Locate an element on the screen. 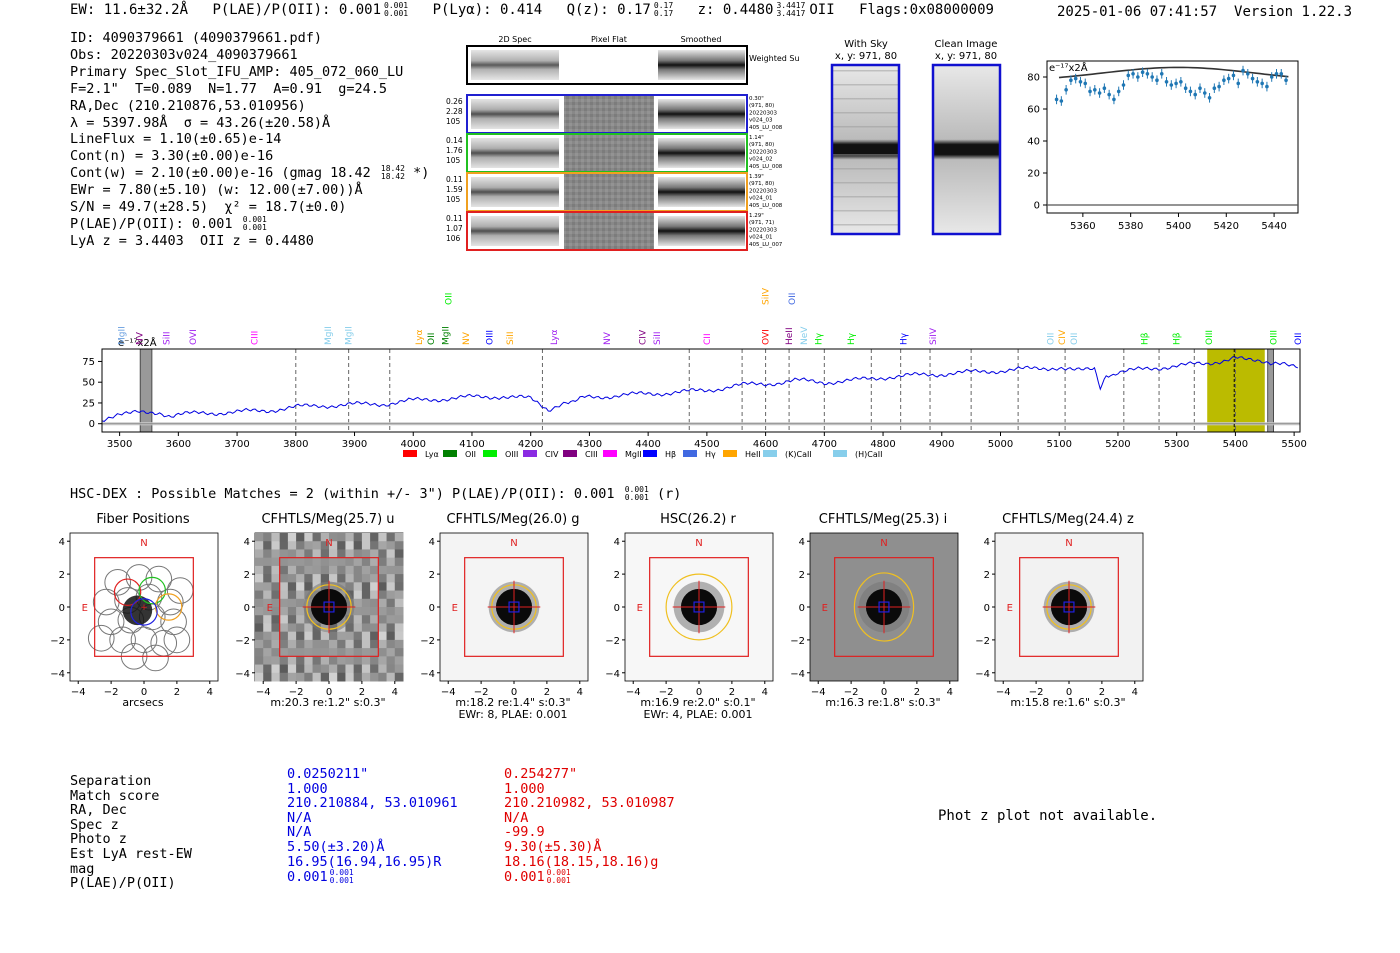  ytick-label: −2 is located at coordinates (427, 641).